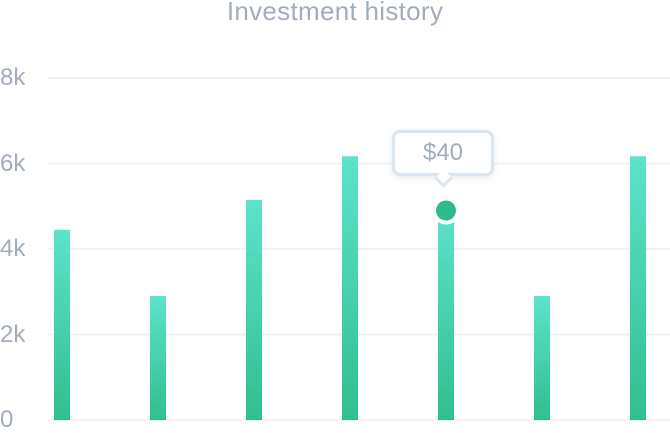 The width and height of the screenshot is (670, 433). What do you see at coordinates (335, 13) in the screenshot?
I see `chart-title: Investment history` at bounding box center [335, 13].